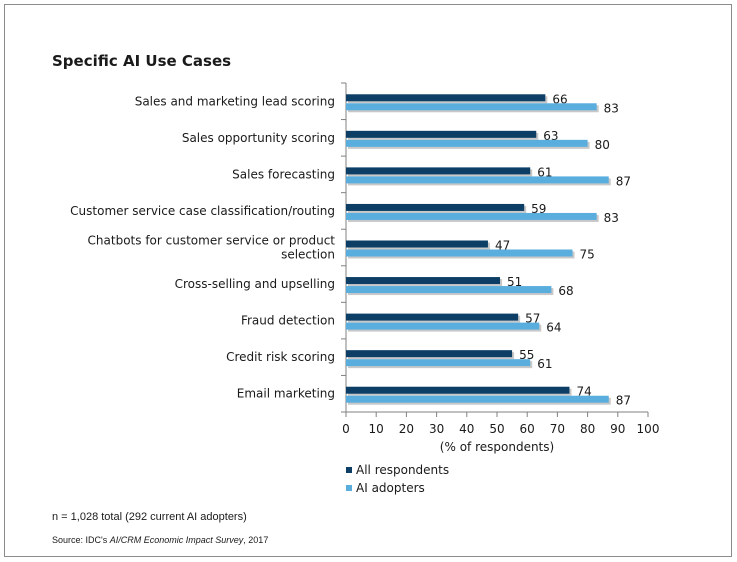 This screenshot has height=562, width=737. Describe the element at coordinates (466, 429) in the screenshot. I see `x-tick-label: 40` at that location.